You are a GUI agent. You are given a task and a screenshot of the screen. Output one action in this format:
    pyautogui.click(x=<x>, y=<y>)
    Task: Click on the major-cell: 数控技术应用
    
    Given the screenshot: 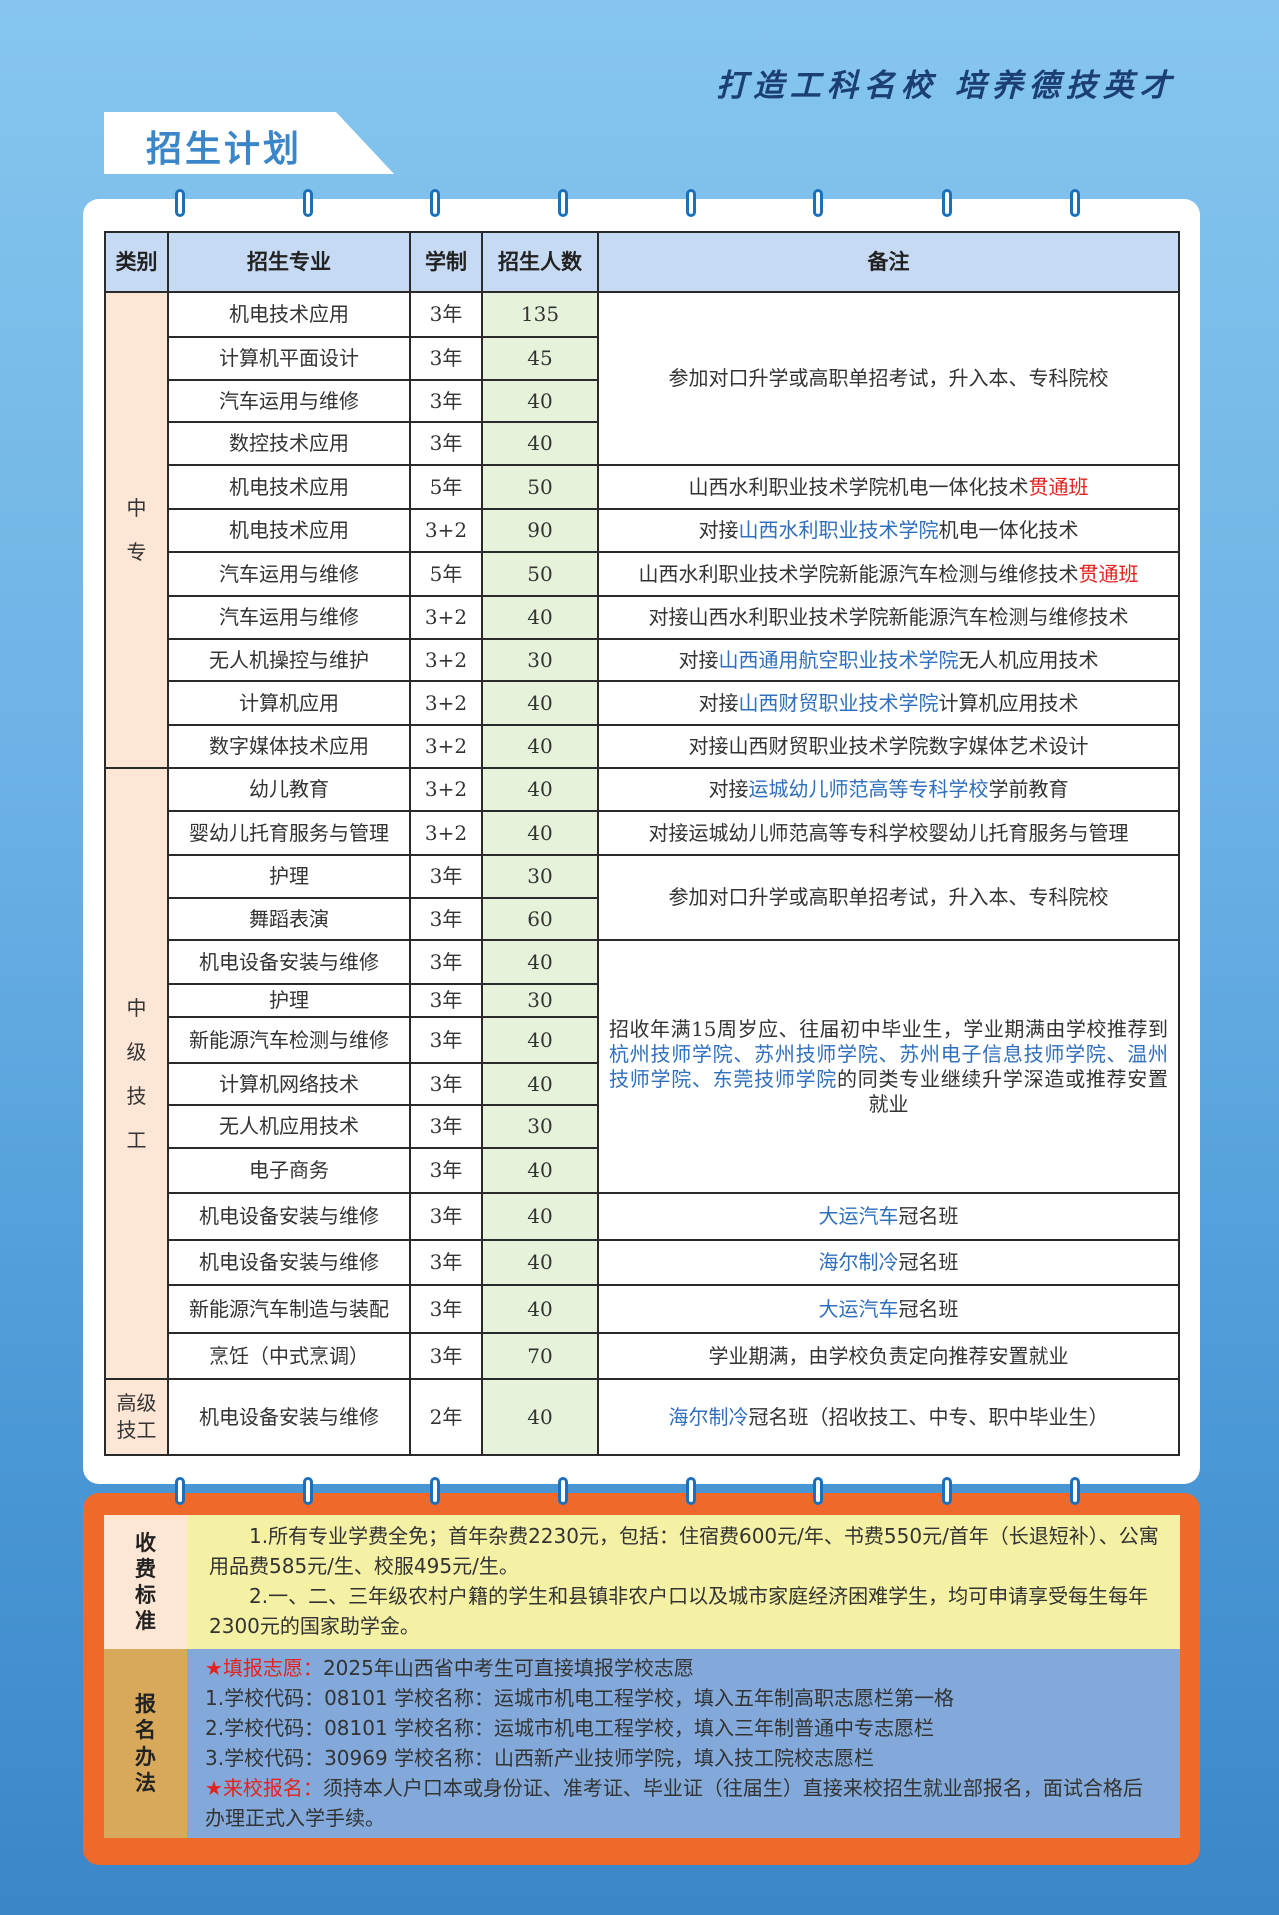 What is the action you would take?
    pyautogui.click(x=289, y=443)
    